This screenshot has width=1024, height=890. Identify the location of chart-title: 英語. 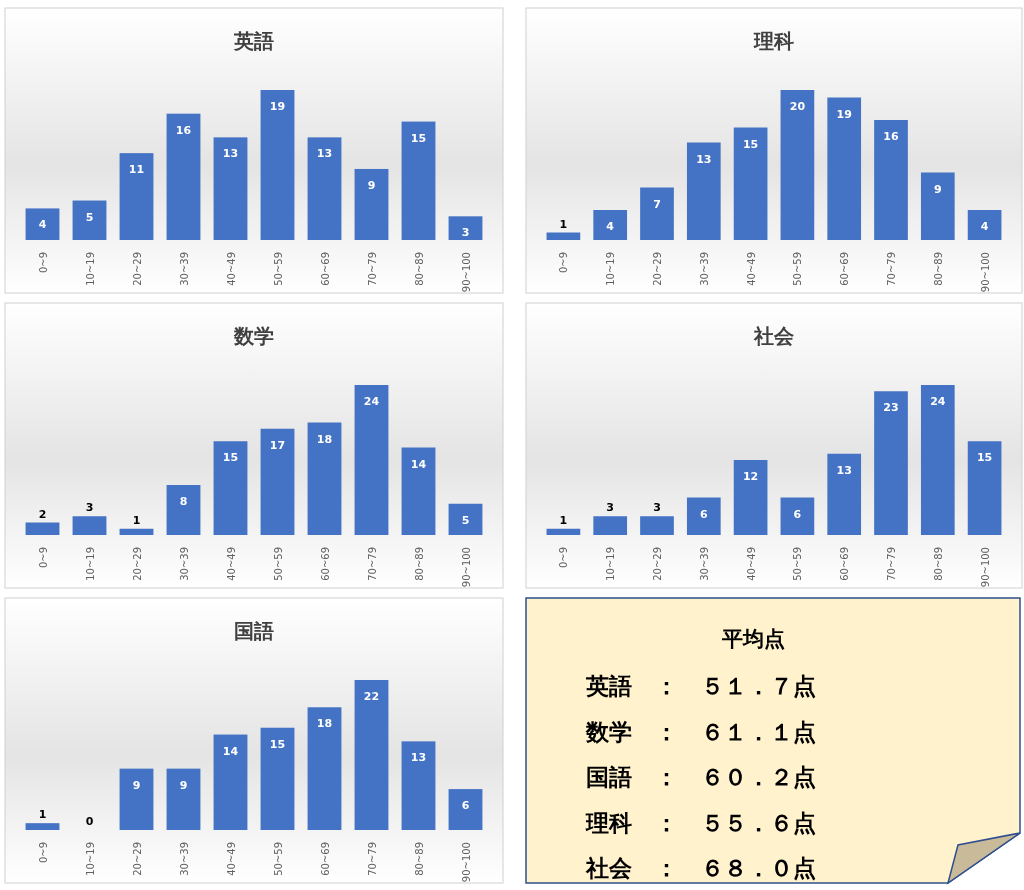
(253, 41).